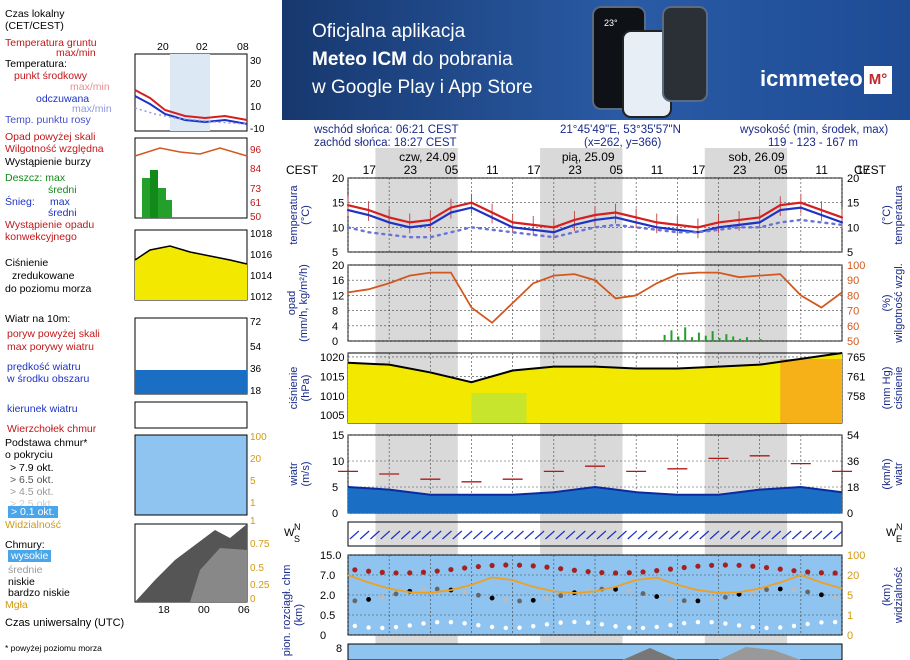 The width and height of the screenshot is (910, 660). What do you see at coordinates (595, 534) in the screenshot?
I see `panel-dir` at bounding box center [595, 534].